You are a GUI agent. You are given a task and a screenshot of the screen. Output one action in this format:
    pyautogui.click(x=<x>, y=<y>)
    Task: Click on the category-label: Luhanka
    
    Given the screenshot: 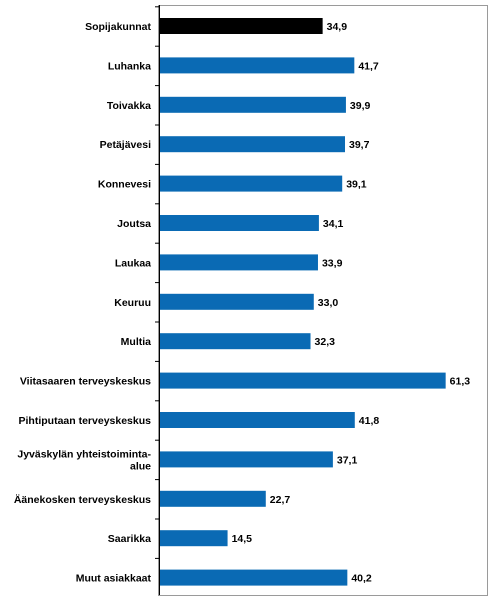 What is the action you would take?
    pyautogui.click(x=129, y=66)
    